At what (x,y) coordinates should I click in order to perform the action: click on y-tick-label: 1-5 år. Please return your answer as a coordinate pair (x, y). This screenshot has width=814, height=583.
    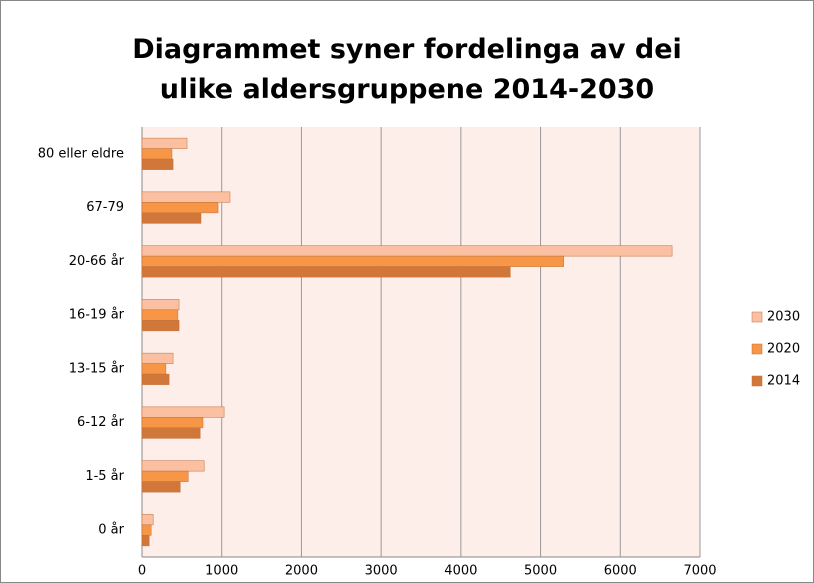
    Looking at the image, I should click on (104, 476).